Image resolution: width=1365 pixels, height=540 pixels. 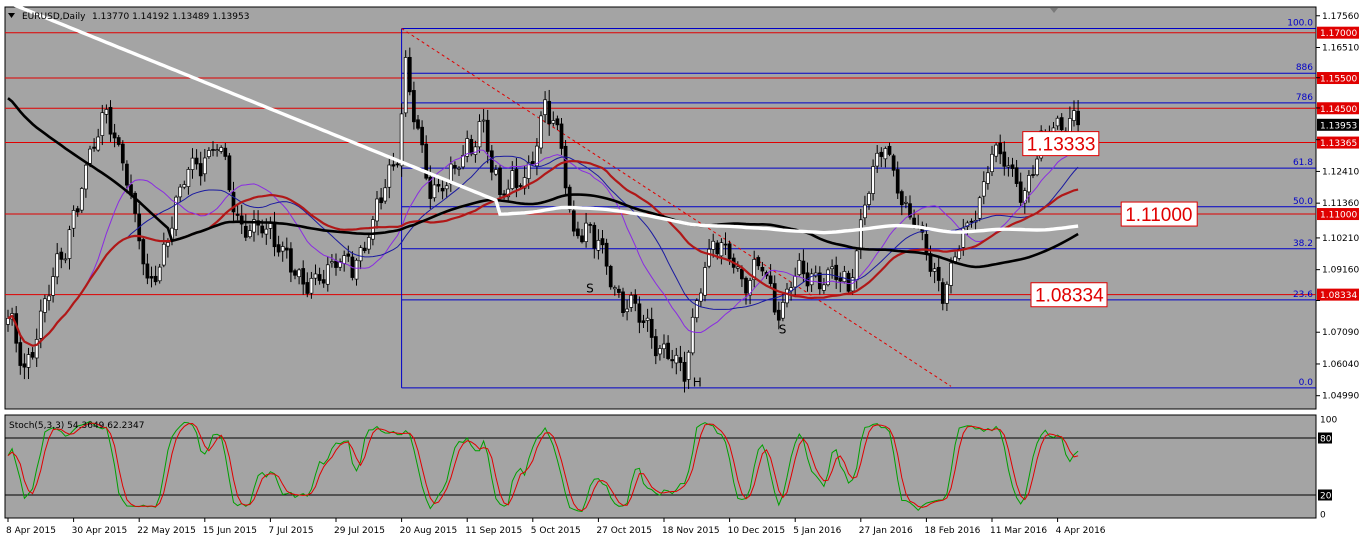 What do you see at coordinates (1159, 214) in the screenshot?
I see `price-callout-box` at bounding box center [1159, 214].